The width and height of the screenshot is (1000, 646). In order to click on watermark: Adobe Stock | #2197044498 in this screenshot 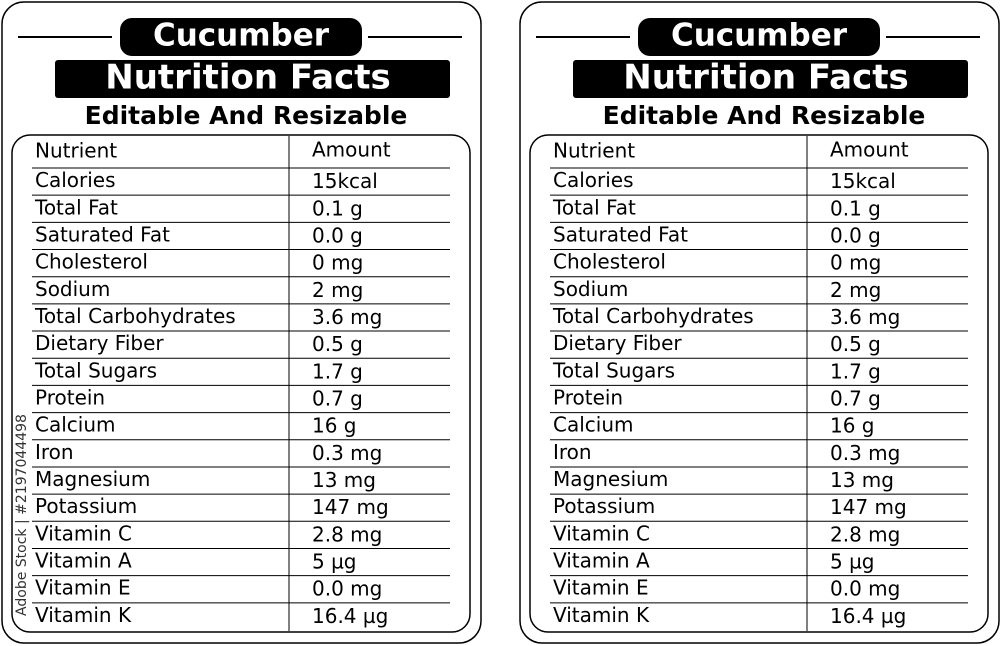, I will do `click(22, 515)`.